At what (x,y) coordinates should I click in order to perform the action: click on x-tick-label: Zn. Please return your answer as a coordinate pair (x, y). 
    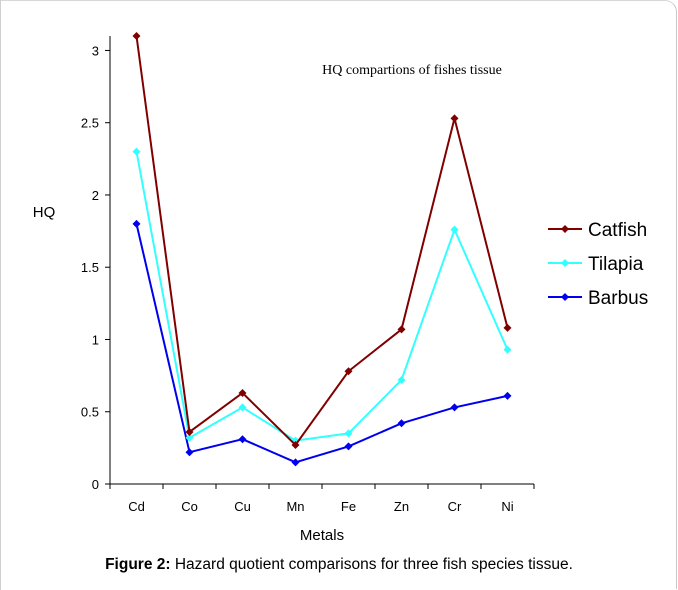
    Looking at the image, I should click on (401, 506).